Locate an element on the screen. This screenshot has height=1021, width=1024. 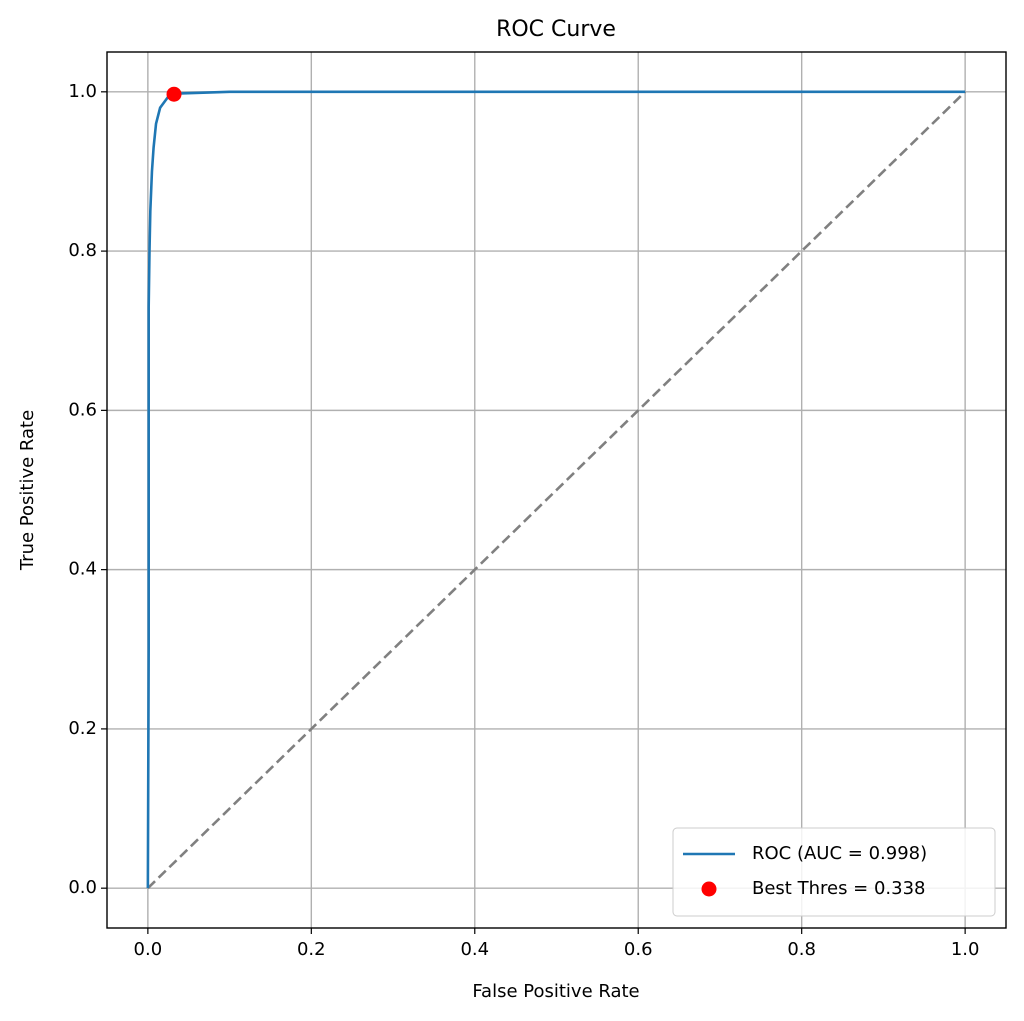
y-tick-label: 0.4 is located at coordinates (82, 569).